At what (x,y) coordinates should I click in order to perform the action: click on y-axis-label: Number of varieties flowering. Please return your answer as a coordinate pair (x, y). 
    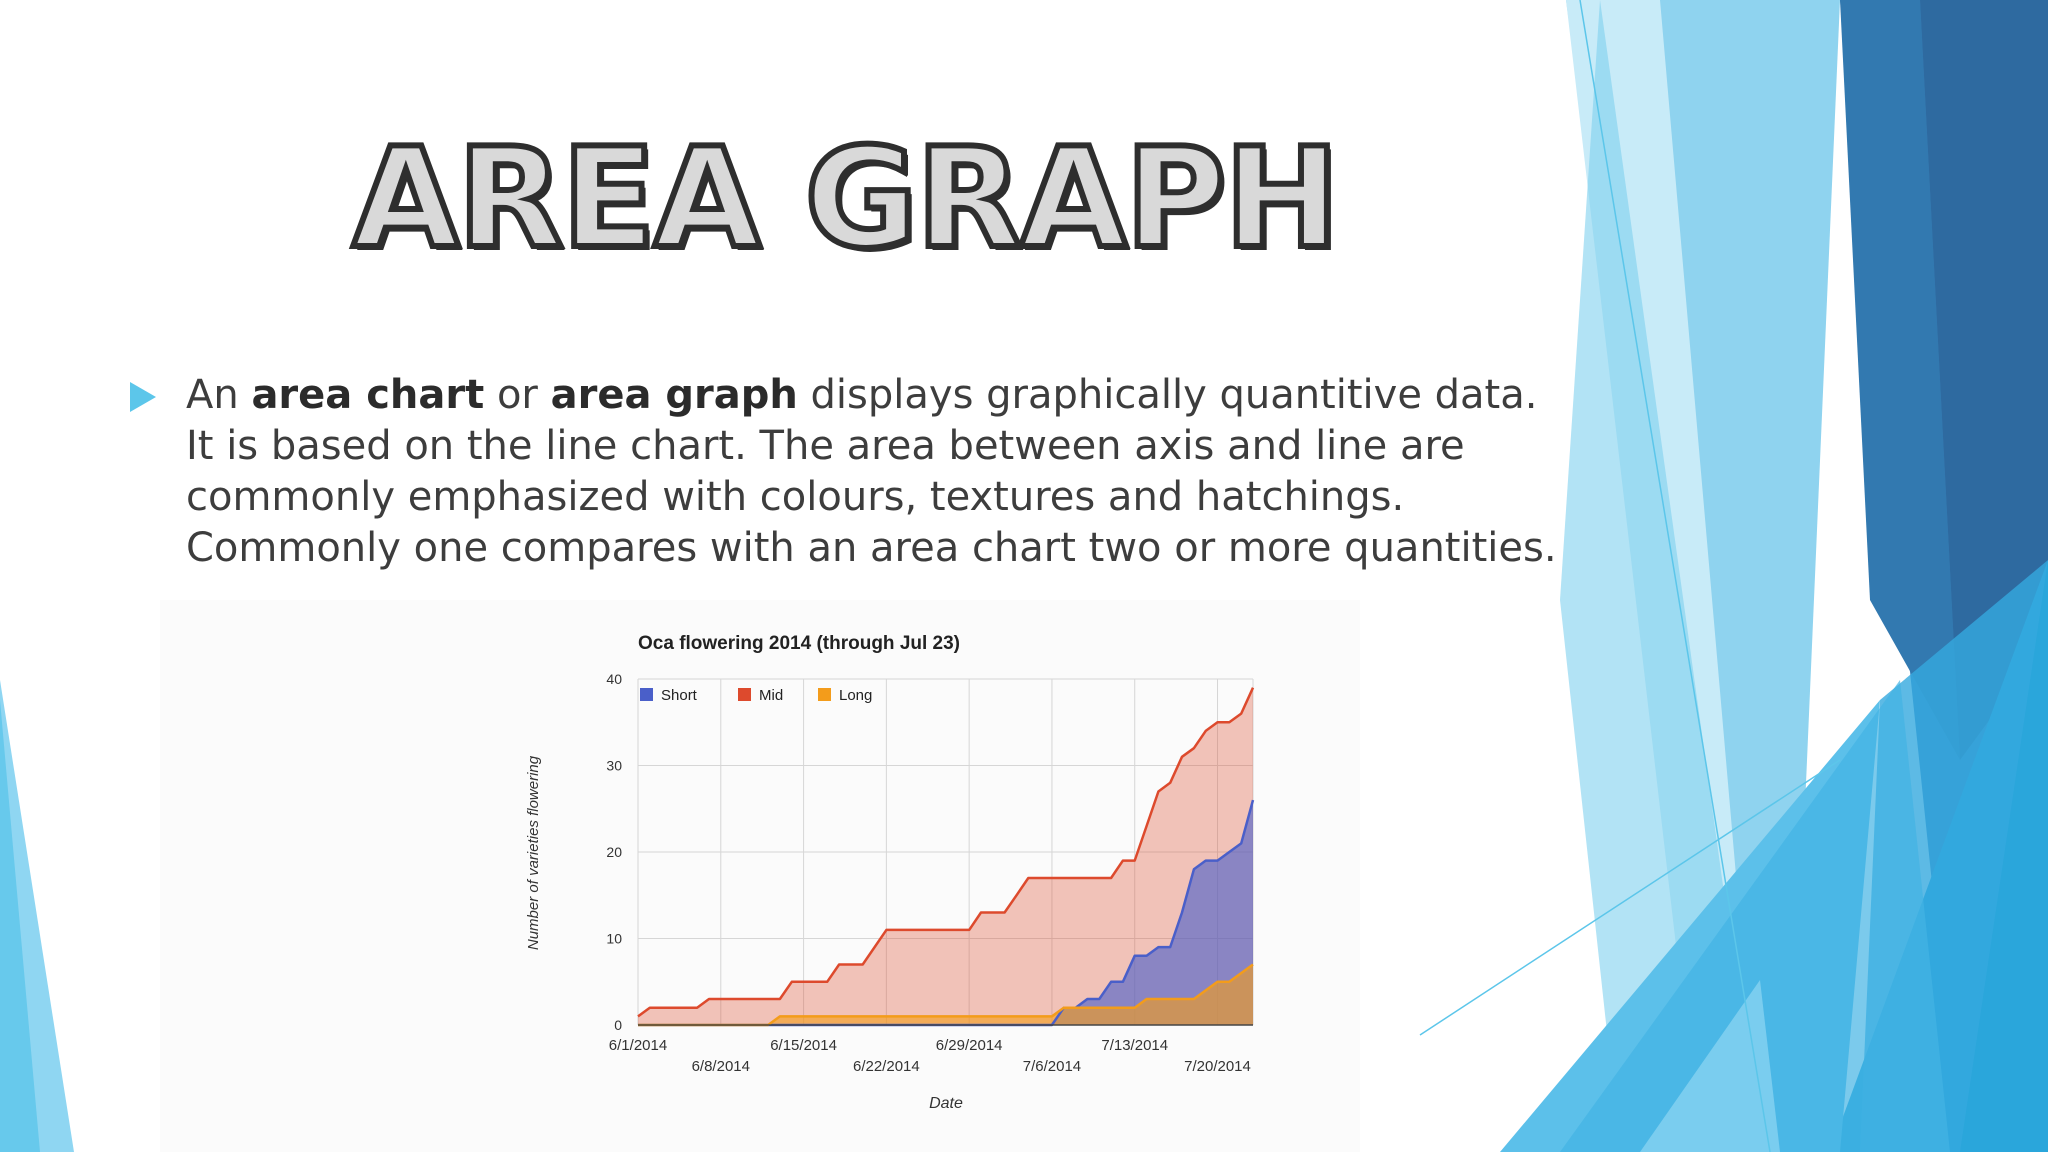
    Looking at the image, I should click on (533, 852).